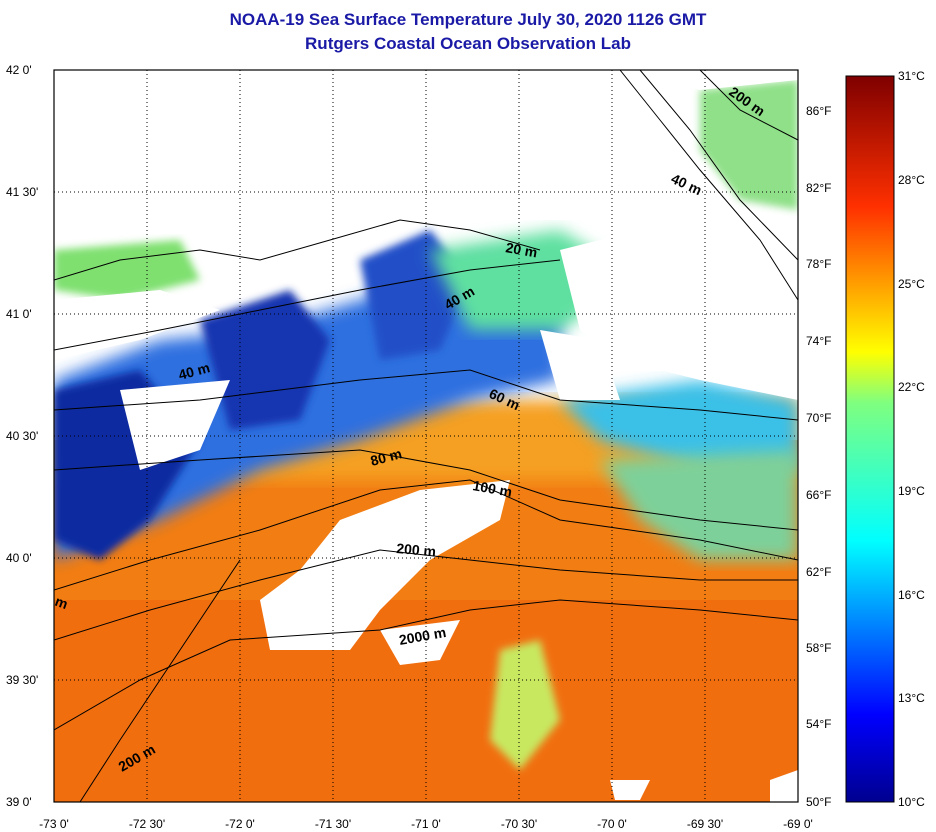 The image size is (936, 832). Describe the element at coordinates (911, 491) in the screenshot. I see `c-label: 19°C` at that location.